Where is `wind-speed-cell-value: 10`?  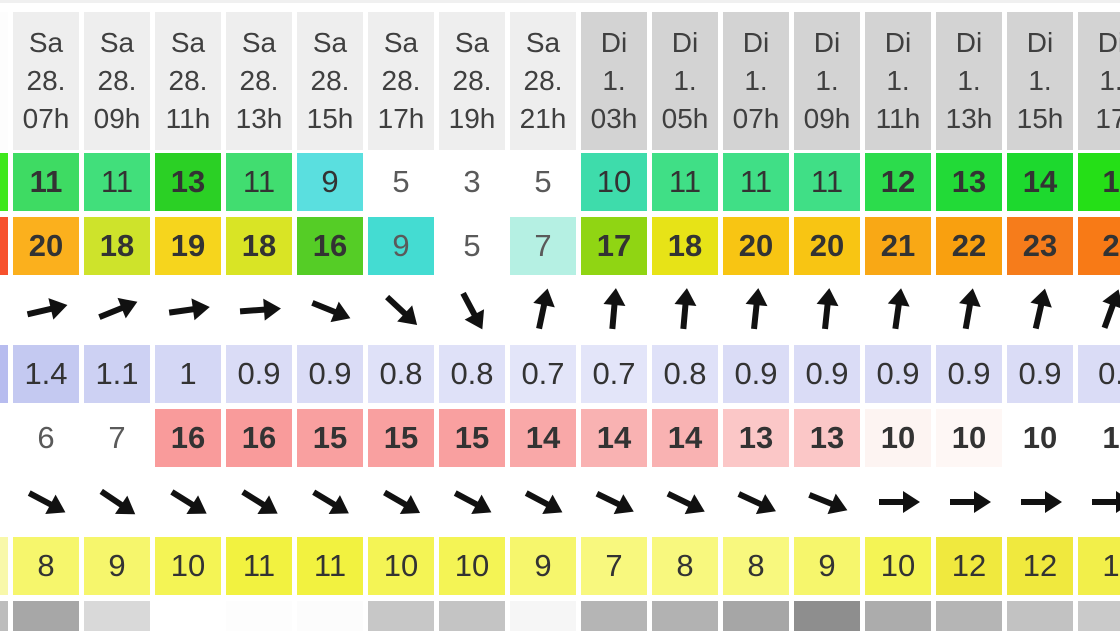
wind-speed-cell-value: 10 is located at coordinates (614, 181).